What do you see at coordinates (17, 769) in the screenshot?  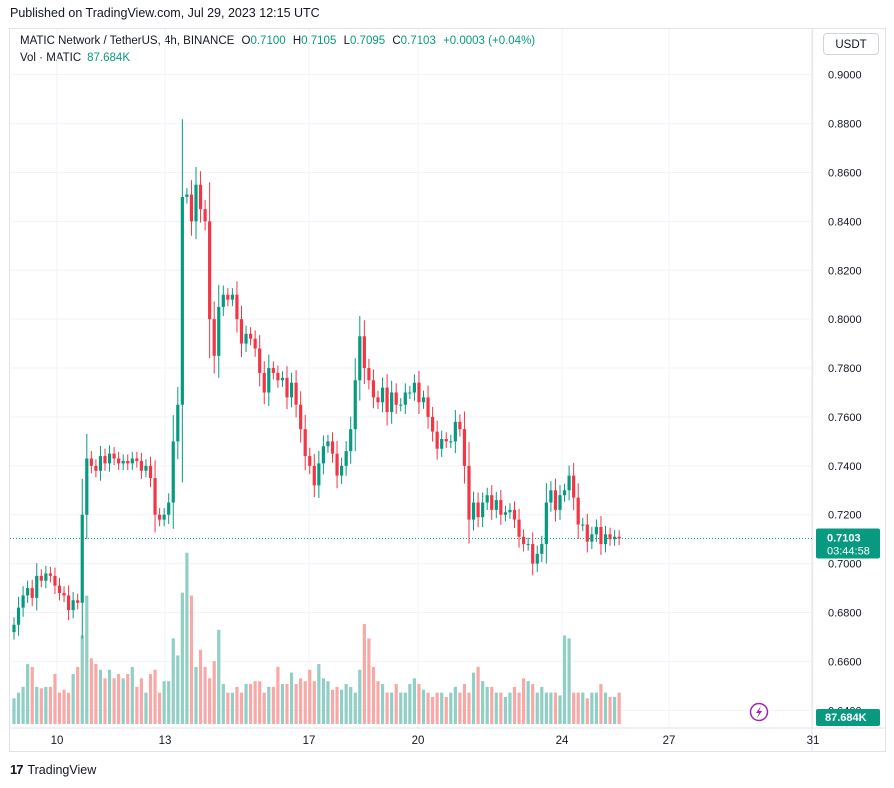 I see `tradingview-logo-icon: 17` at bounding box center [17, 769].